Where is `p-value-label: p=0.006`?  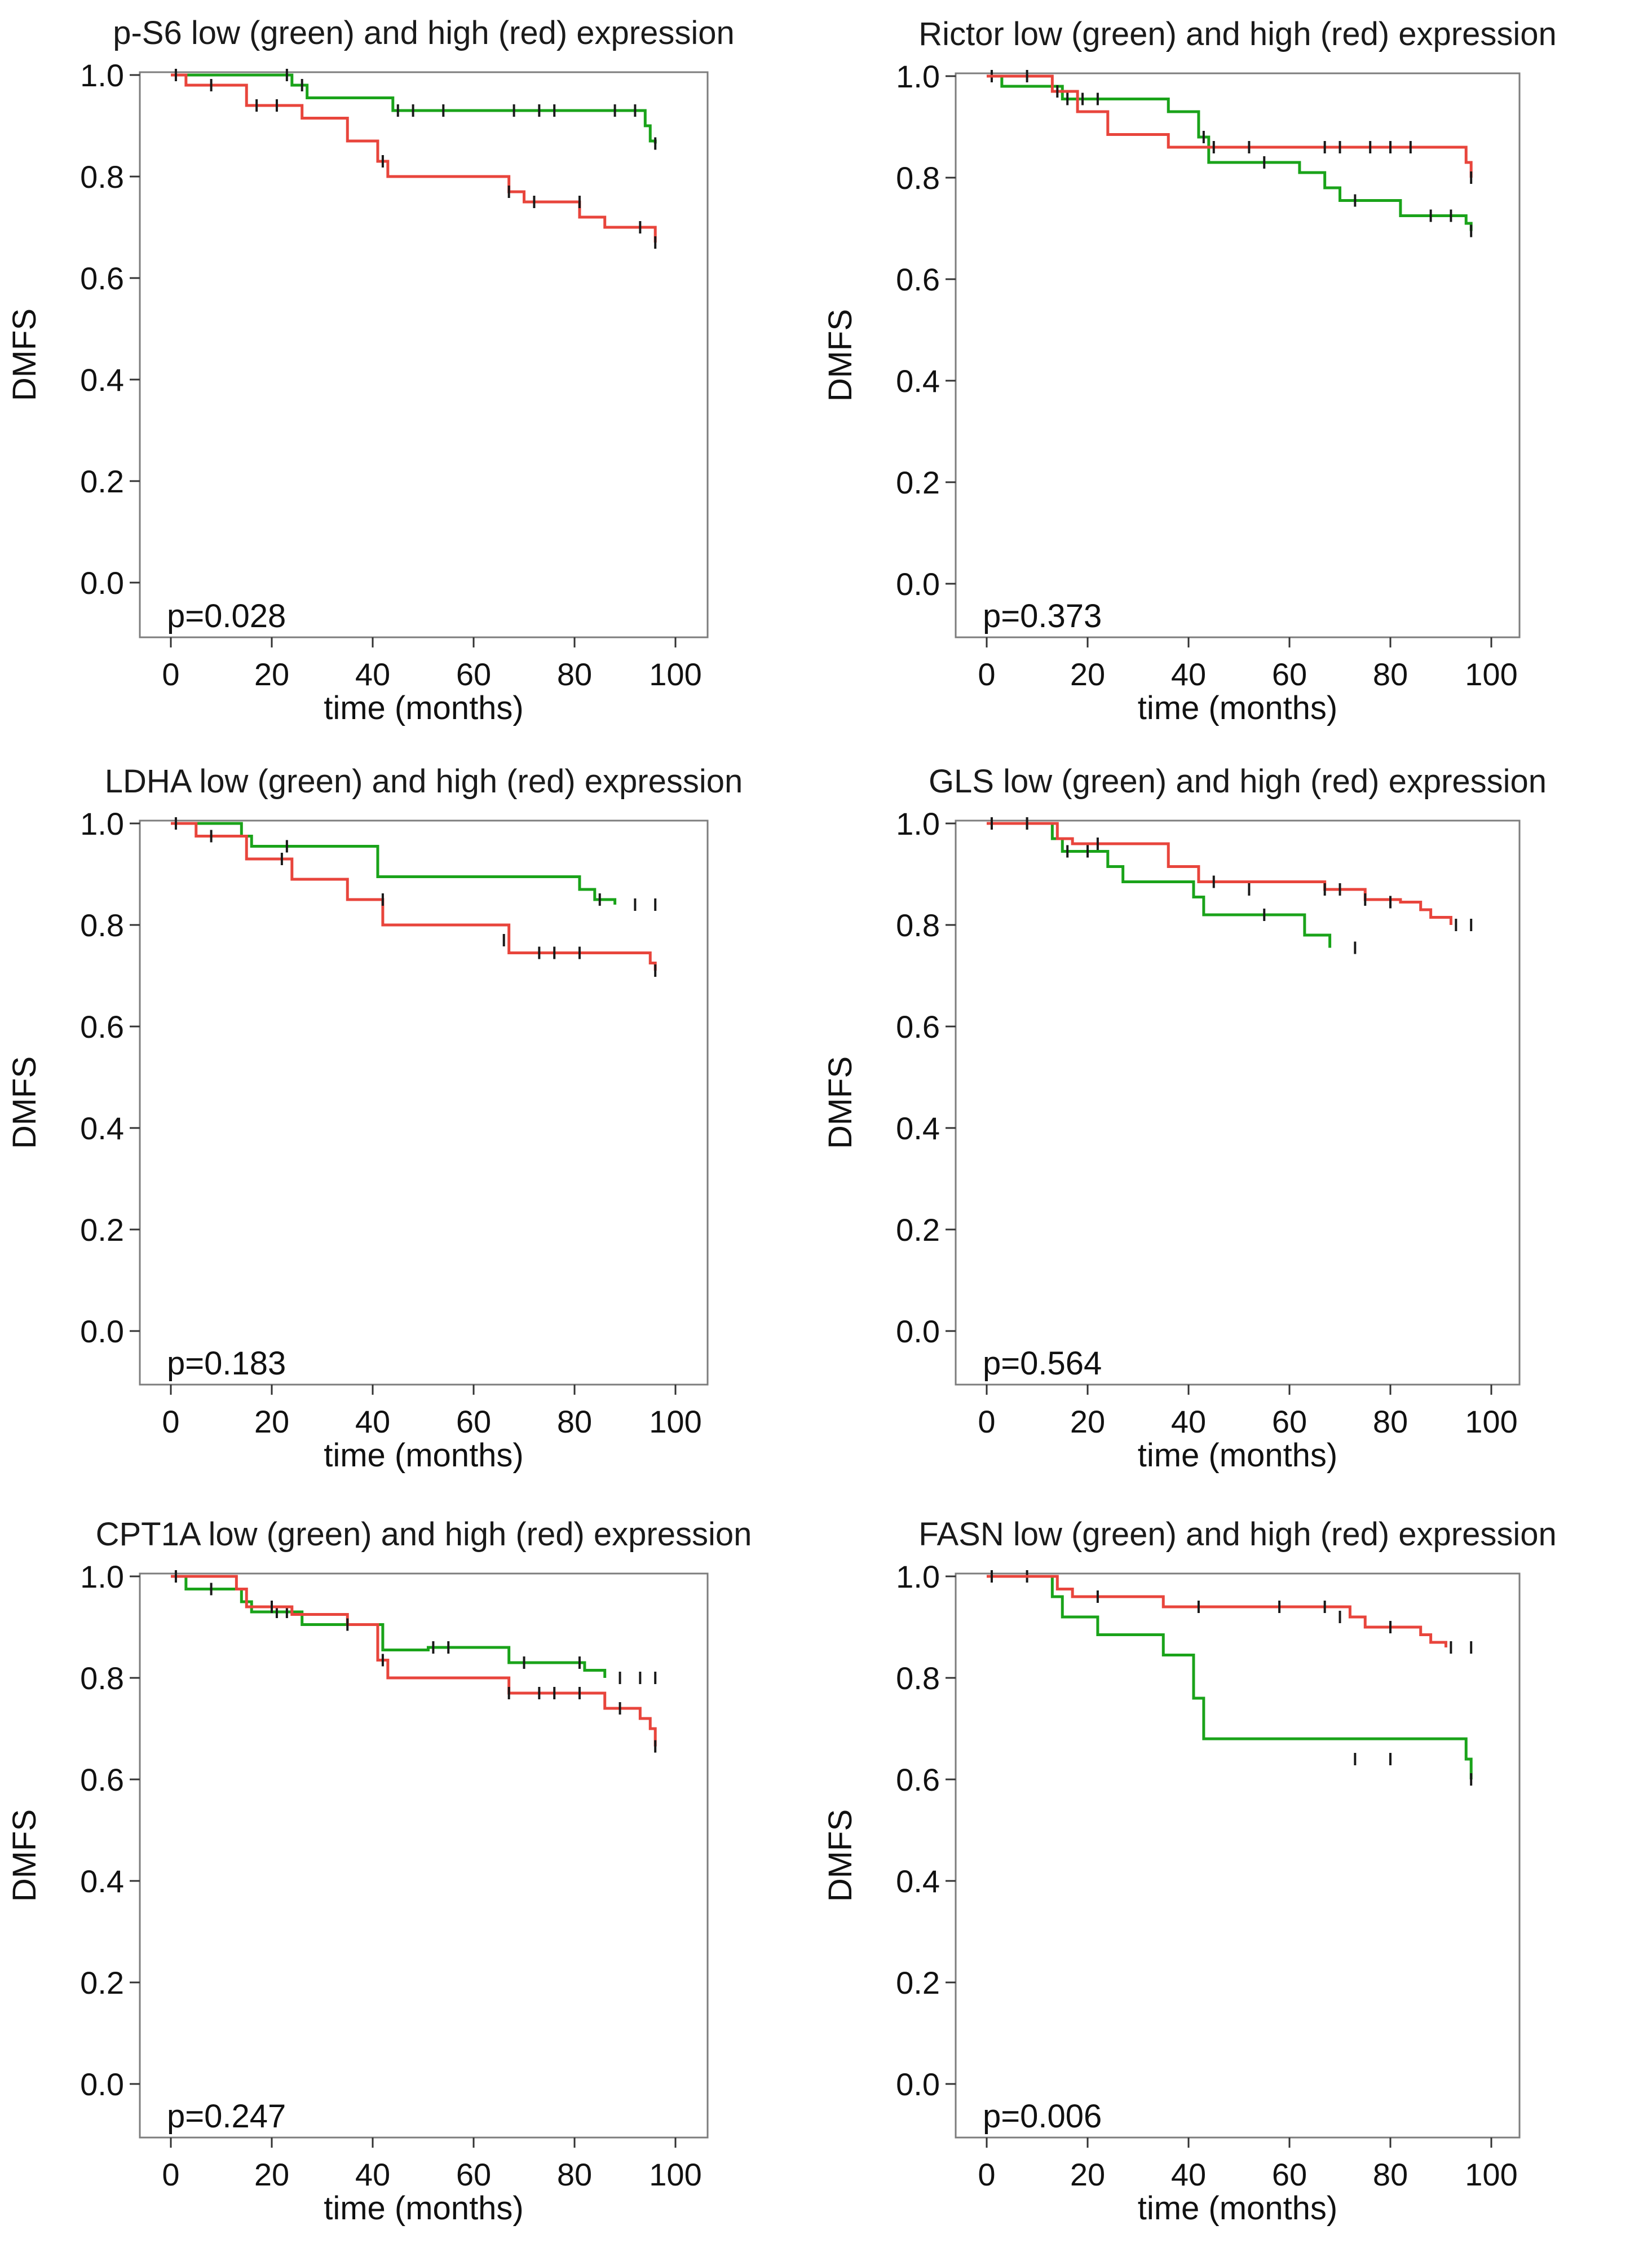
p-value-label: p=0.006 is located at coordinates (1042, 2116).